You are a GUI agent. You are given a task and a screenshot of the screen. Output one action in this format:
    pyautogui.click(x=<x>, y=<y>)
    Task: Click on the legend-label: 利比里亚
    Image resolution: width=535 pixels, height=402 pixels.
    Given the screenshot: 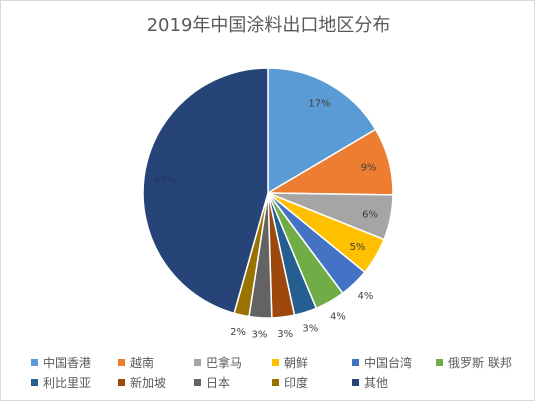 What is the action you would take?
    pyautogui.click(x=67, y=383)
    